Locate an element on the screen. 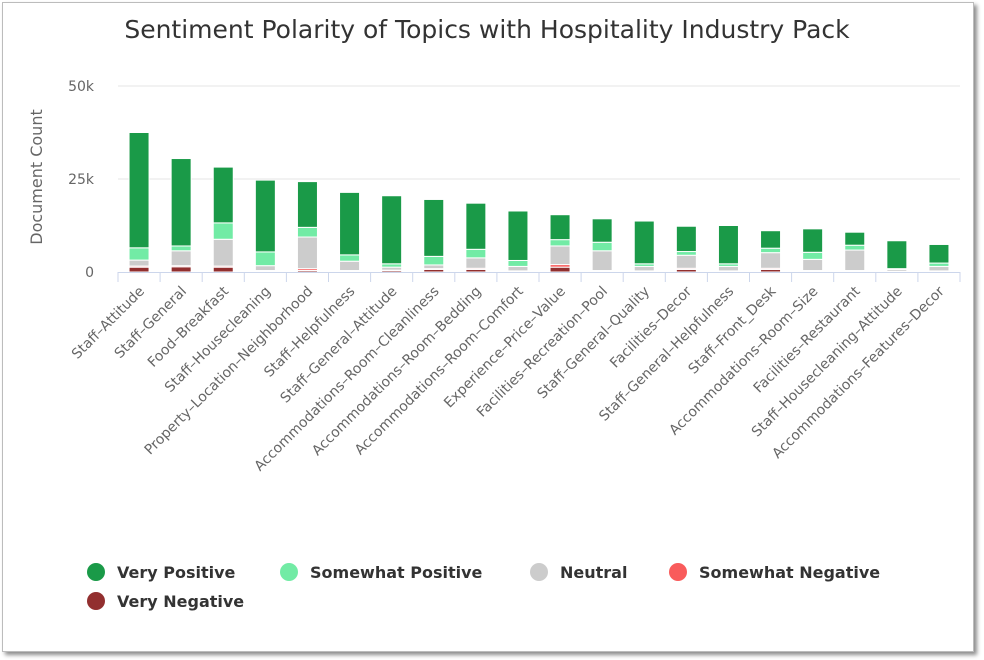 This screenshot has width=984, height=660. legend-item: Neutral is located at coordinates (578, 572).